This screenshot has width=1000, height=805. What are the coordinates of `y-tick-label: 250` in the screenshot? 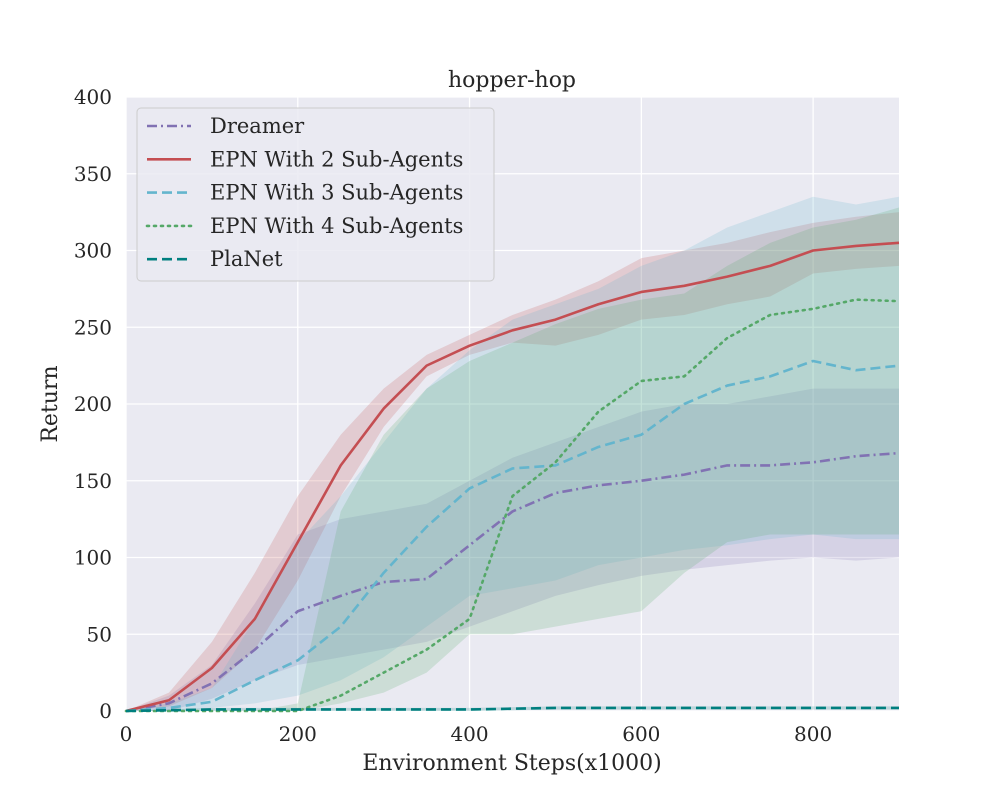 It's located at (93, 327).